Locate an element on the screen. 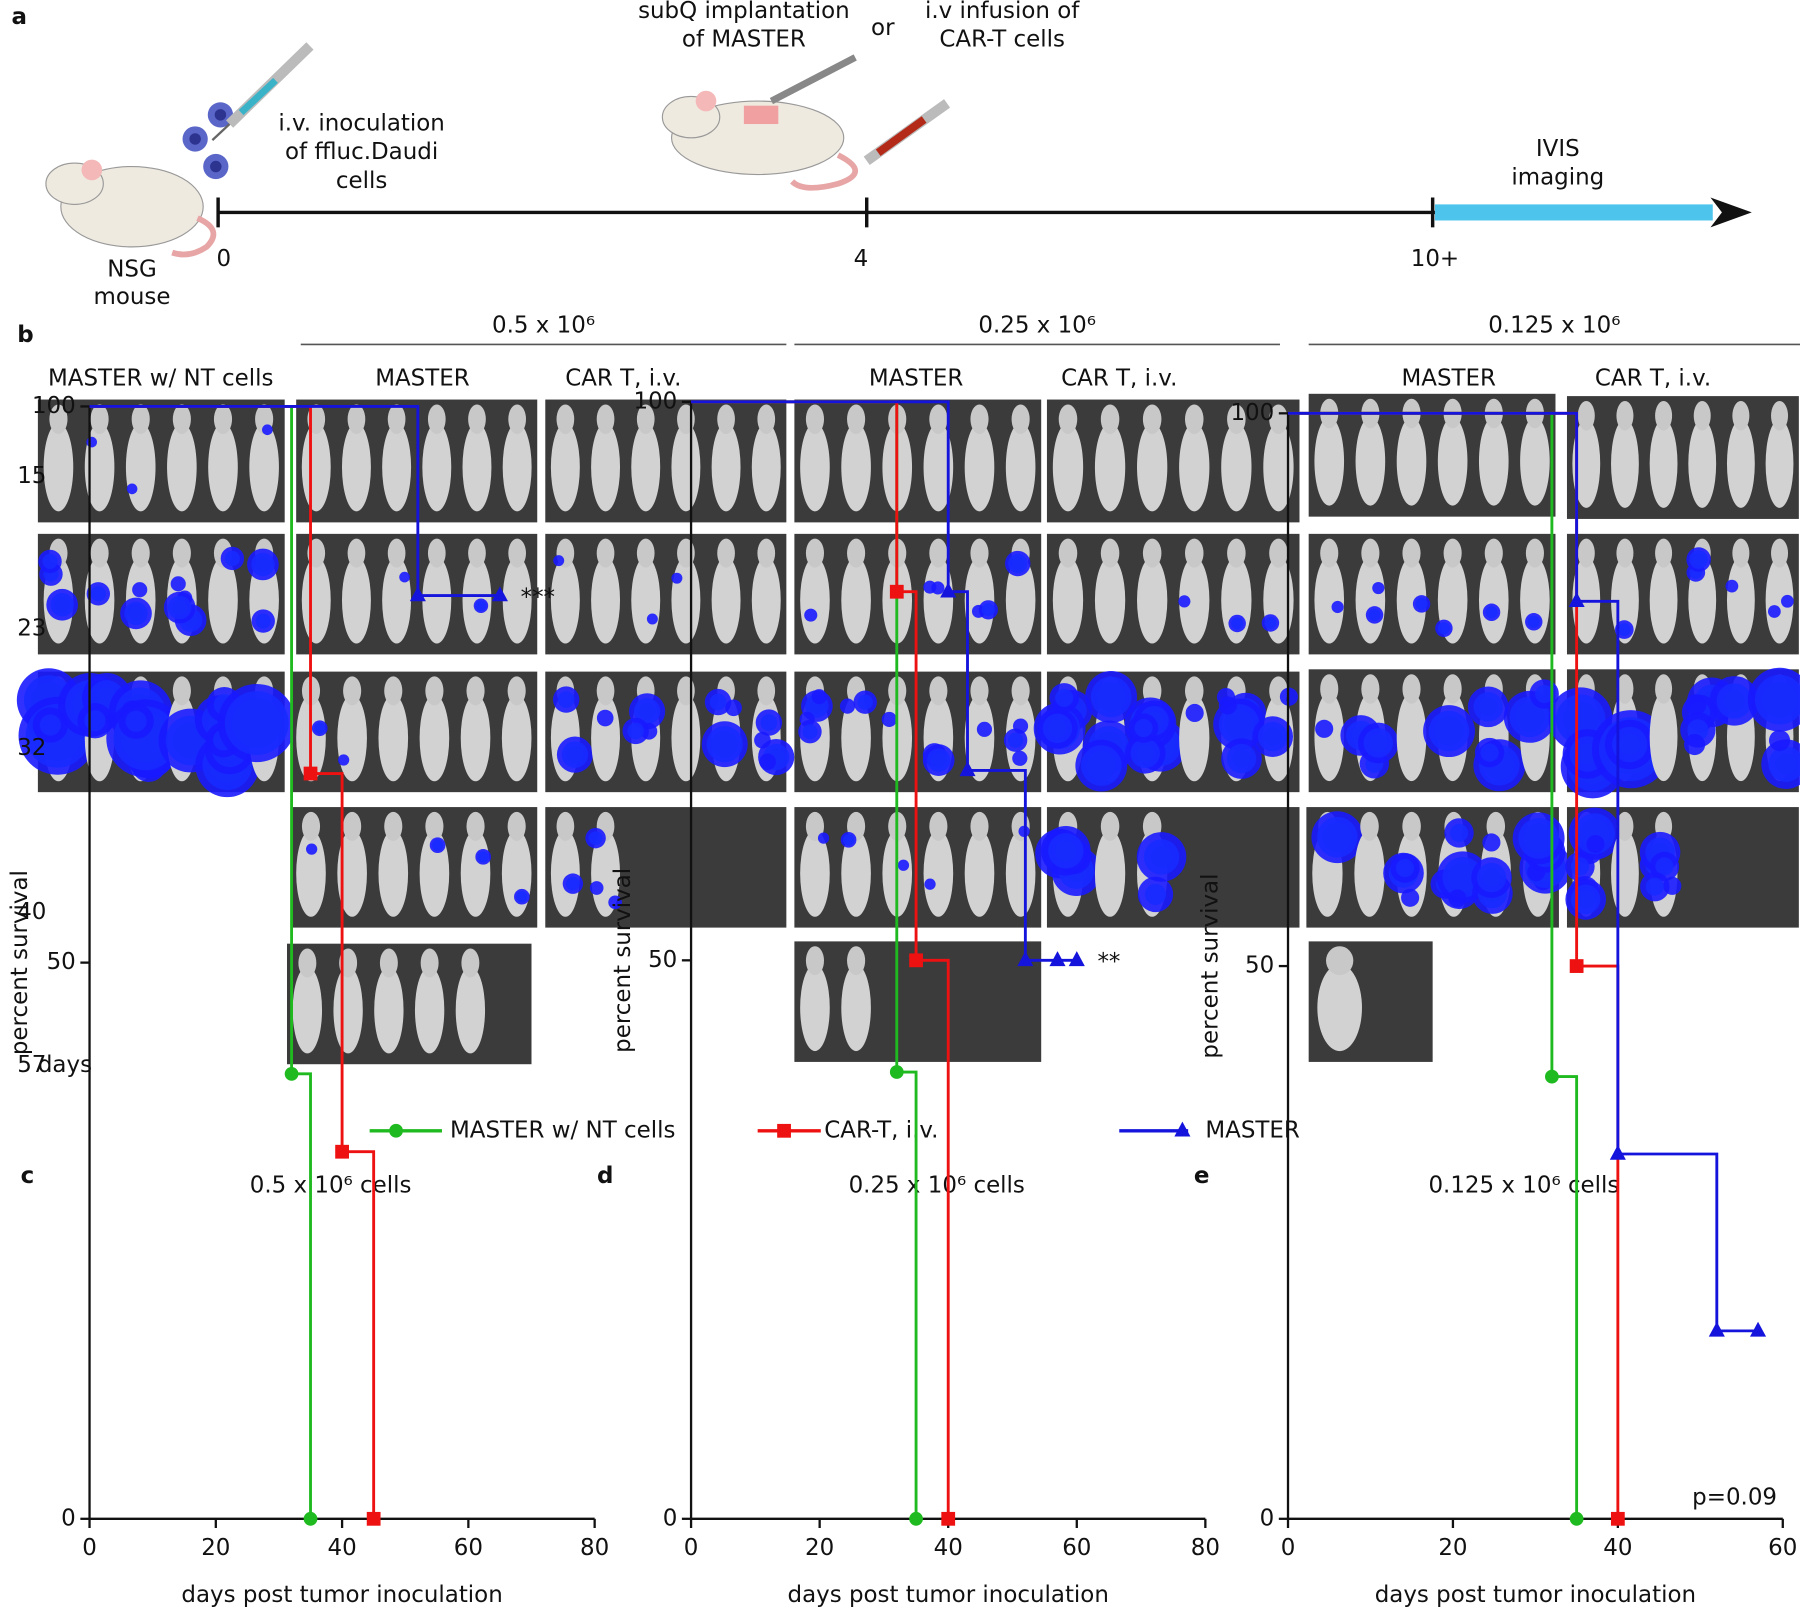  group-header: 0.5 x 10⁶ is located at coordinates (543, 326).